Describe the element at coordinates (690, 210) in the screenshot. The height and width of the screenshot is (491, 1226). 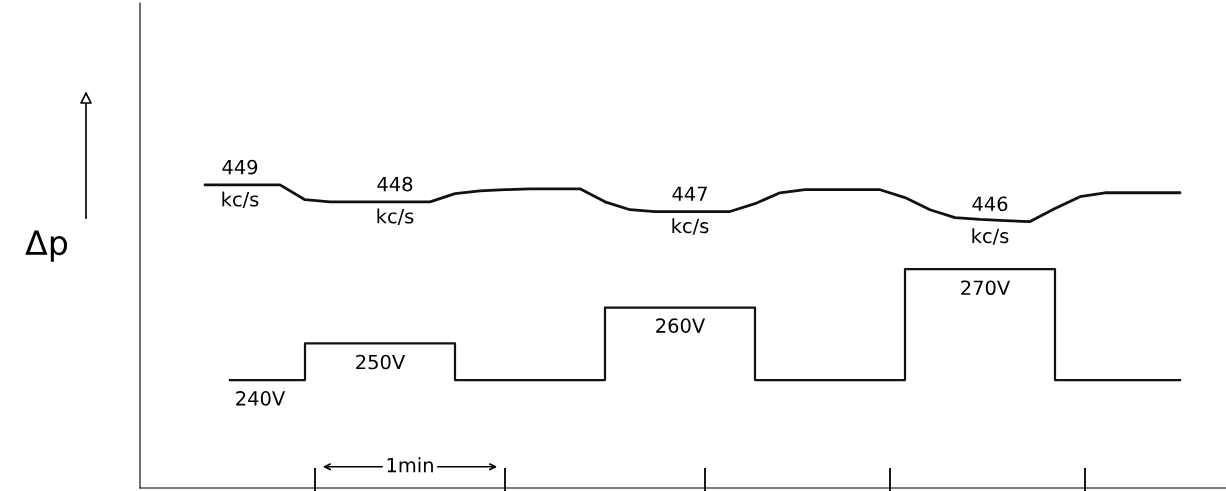
I see `annotation: 447 kc/s` at that location.